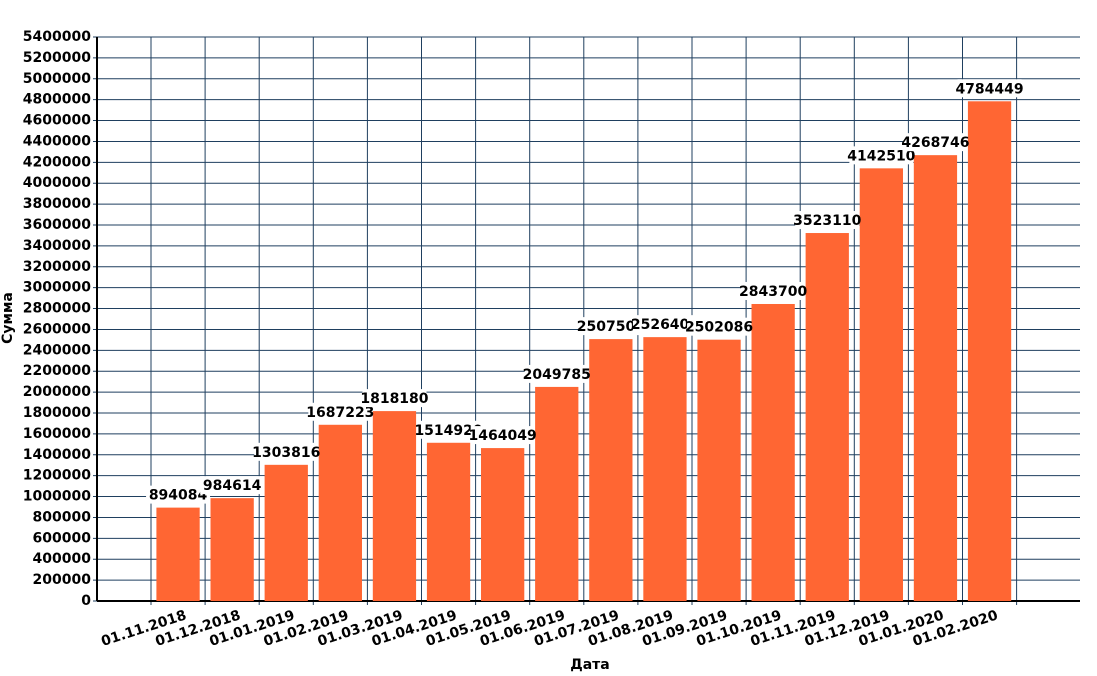  I want to click on y-tick-label: 3000000, so click(57, 288).